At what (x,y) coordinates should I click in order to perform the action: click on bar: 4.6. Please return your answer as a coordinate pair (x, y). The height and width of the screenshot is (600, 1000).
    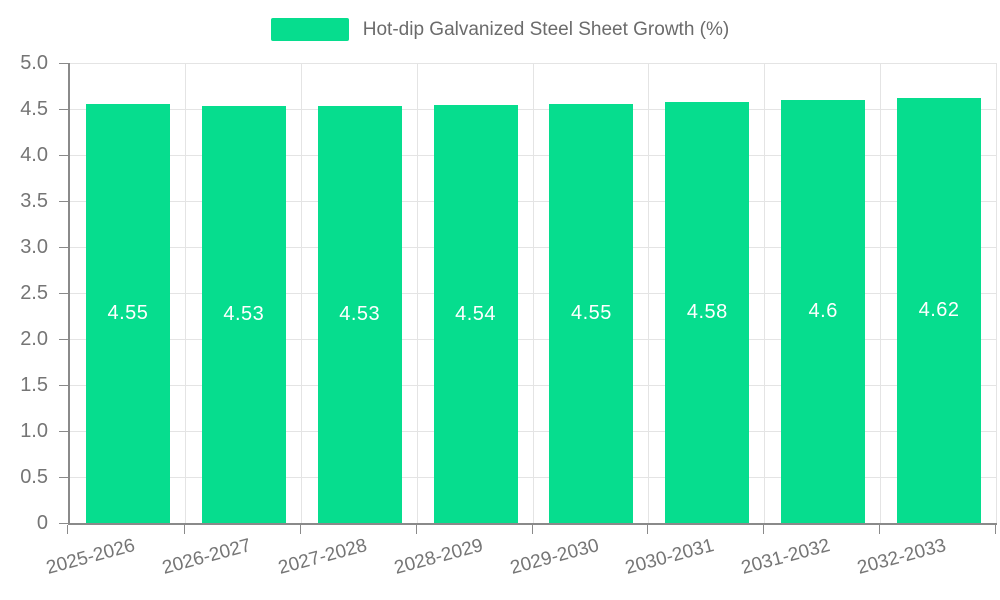
    Looking at the image, I should click on (823, 311).